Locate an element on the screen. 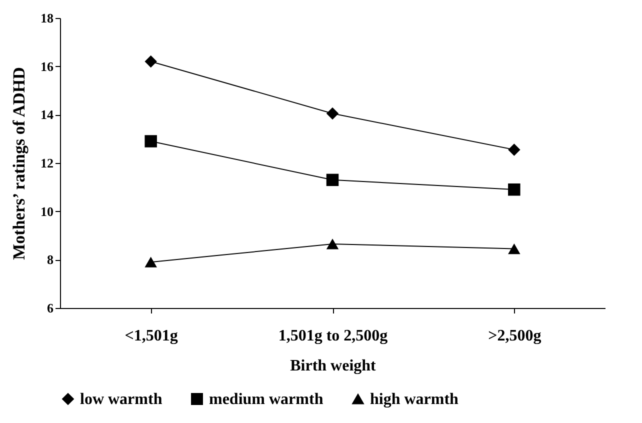  x-tick-label: <1,501g is located at coordinates (151, 336).